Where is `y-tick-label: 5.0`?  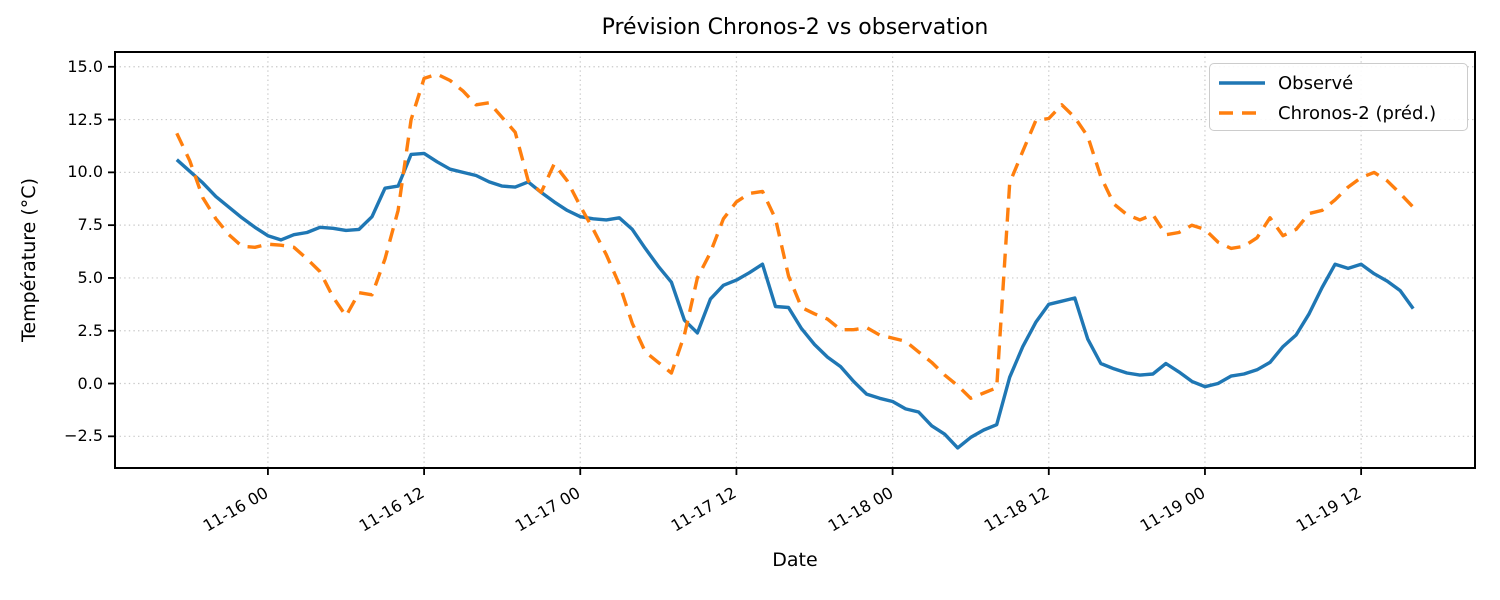
y-tick-label: 5.0 is located at coordinates (90, 277).